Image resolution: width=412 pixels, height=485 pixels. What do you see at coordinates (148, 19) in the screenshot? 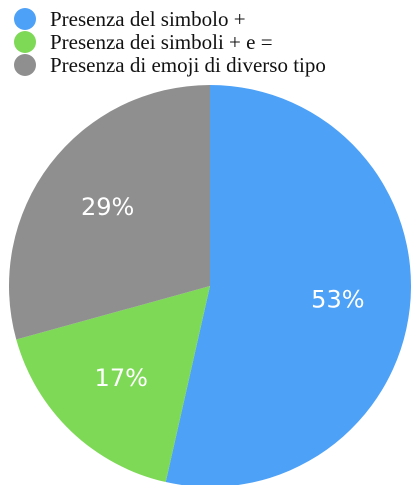
I see `legend-label-simbolo-plus: Presenza del simbolo +` at bounding box center [148, 19].